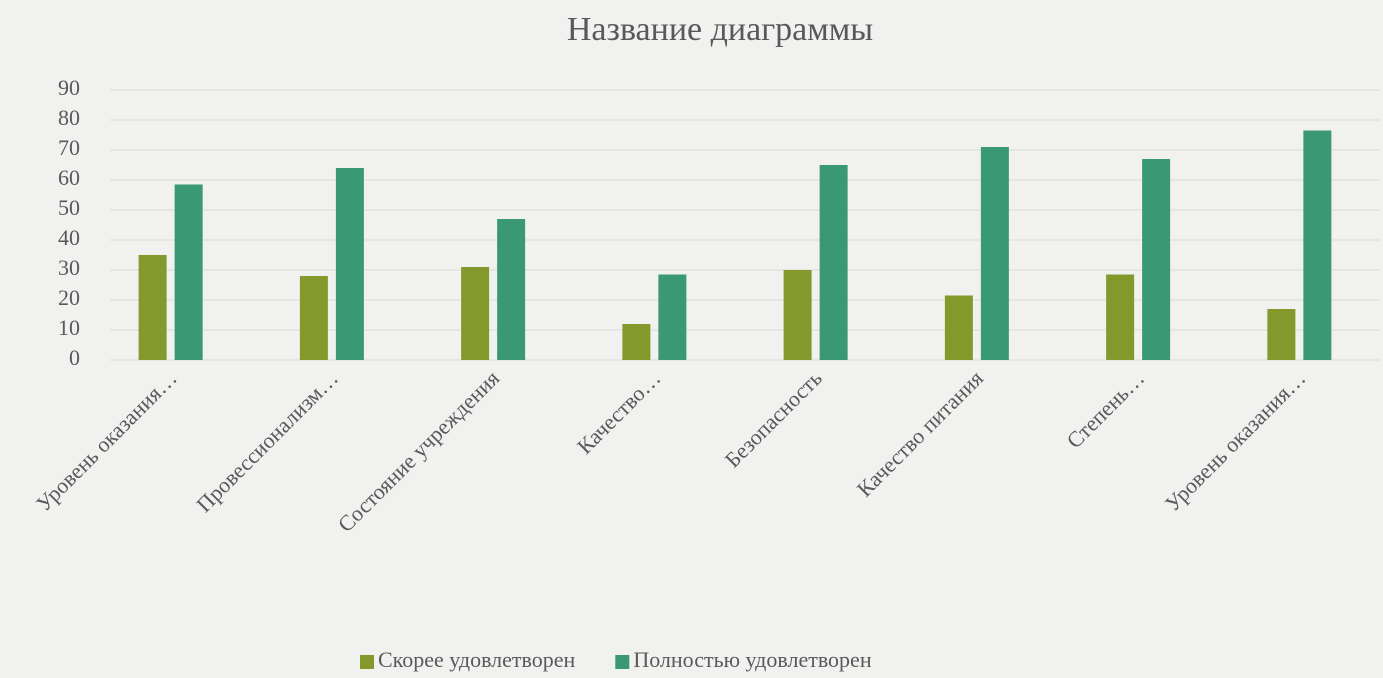 This screenshot has height=678, width=1383. Describe the element at coordinates (69, 237) in the screenshot. I see `y-tick-label: 40` at that location.